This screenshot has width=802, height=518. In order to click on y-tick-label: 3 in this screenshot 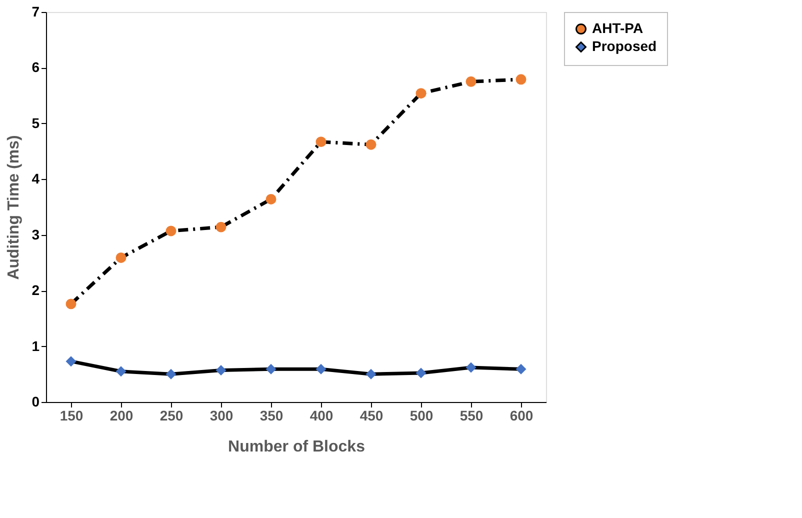, I will do `click(36, 234)`.